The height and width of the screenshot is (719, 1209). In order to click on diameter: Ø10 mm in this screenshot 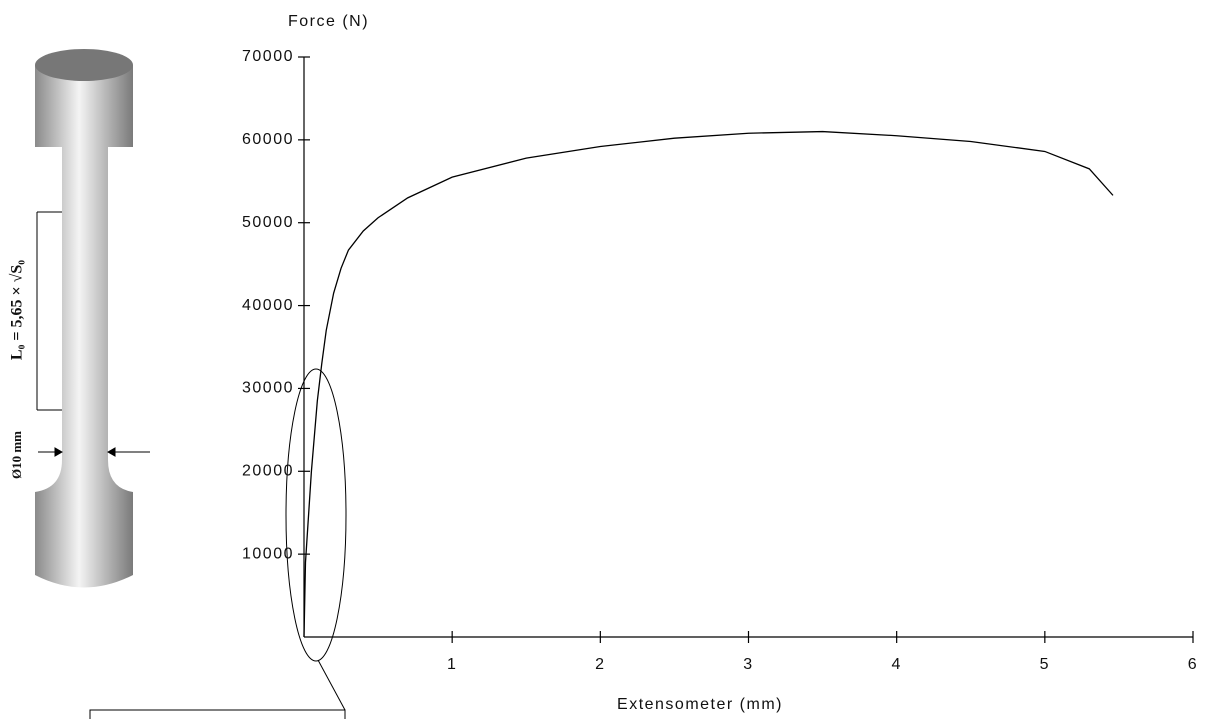, I will do `click(16, 455)`.